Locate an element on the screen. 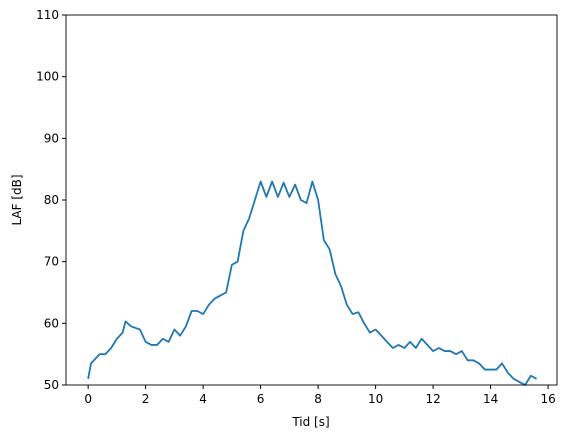 The width and height of the screenshot is (571, 442). y-tick-label: 80 is located at coordinates (51, 200).